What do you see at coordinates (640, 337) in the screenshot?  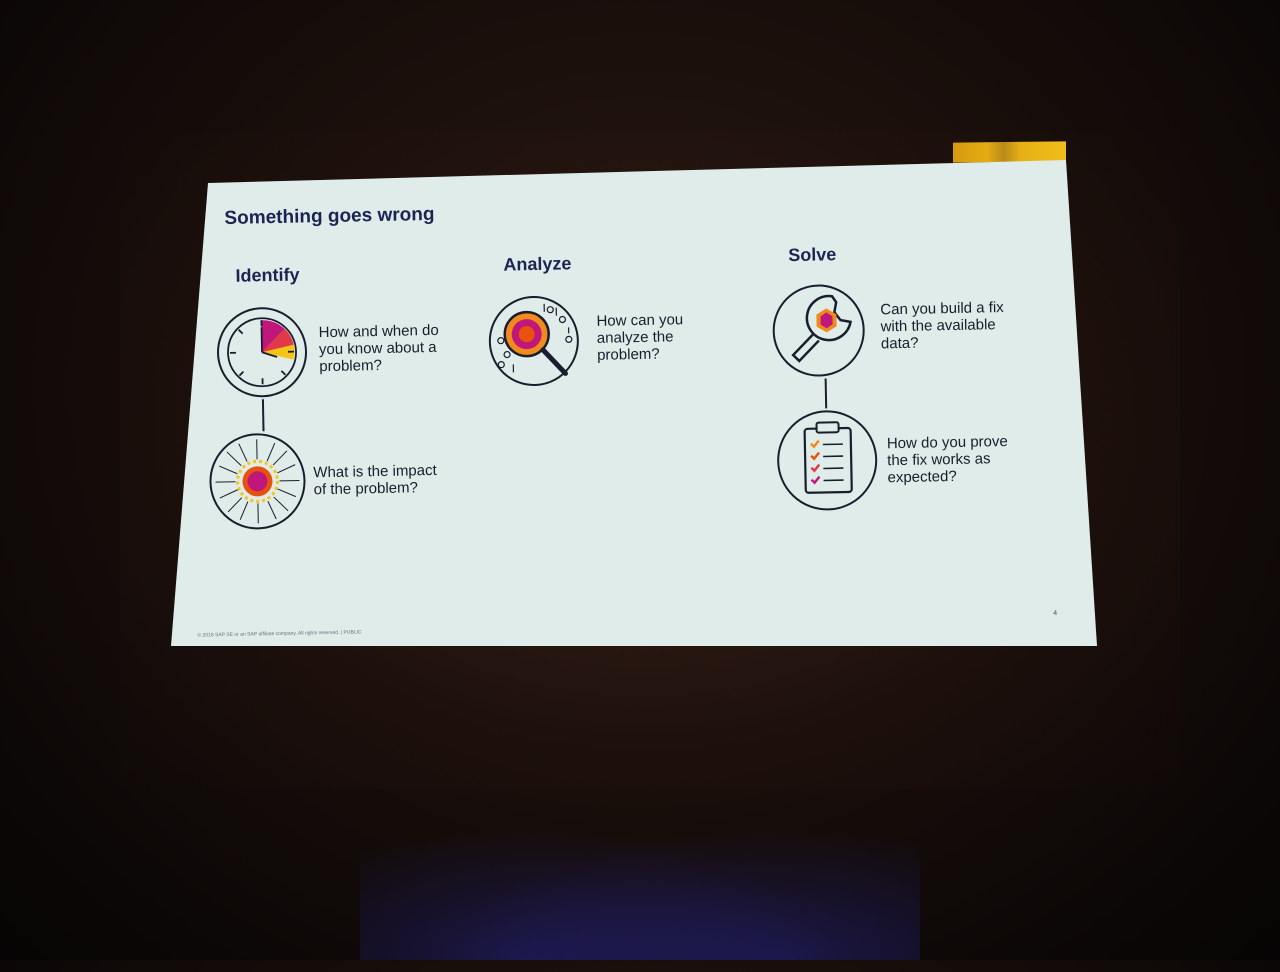 I see `question-analyze: How can you analyze the problem?` at bounding box center [640, 337].